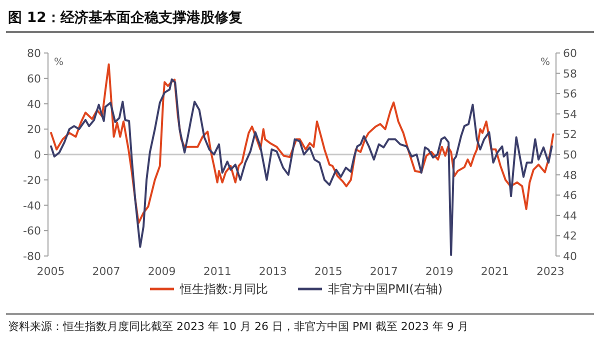 The height and width of the screenshot is (342, 600). Describe the element at coordinates (34, 129) in the screenshot. I see `y-tick-label: 20` at that location.